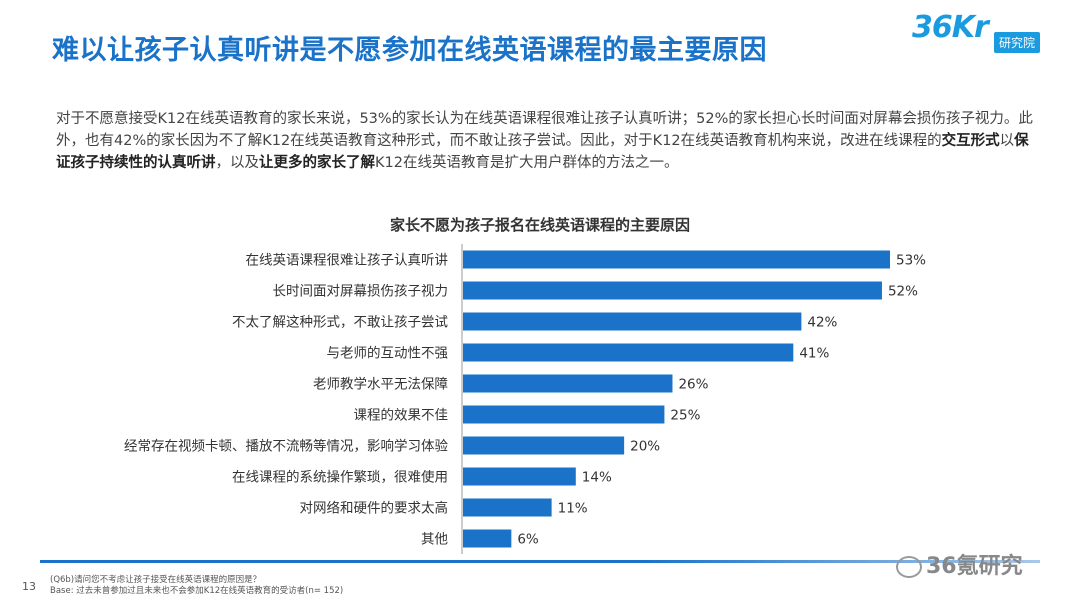  Describe the element at coordinates (597, 478) in the screenshot. I see `value-label: 14%` at that location.